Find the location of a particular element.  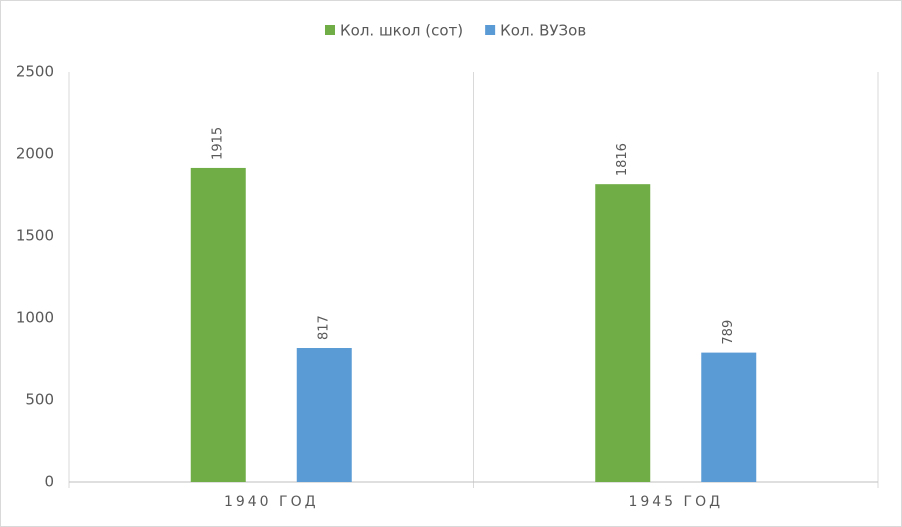

y-tick-label: 1500 is located at coordinates (35, 236).